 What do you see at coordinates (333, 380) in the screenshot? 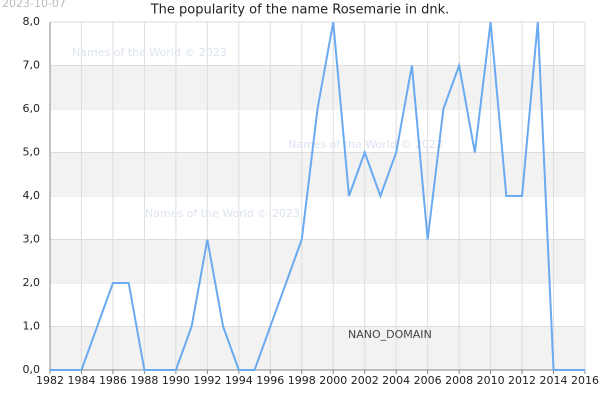
I see `x-tick-label: 2000` at bounding box center [333, 380].